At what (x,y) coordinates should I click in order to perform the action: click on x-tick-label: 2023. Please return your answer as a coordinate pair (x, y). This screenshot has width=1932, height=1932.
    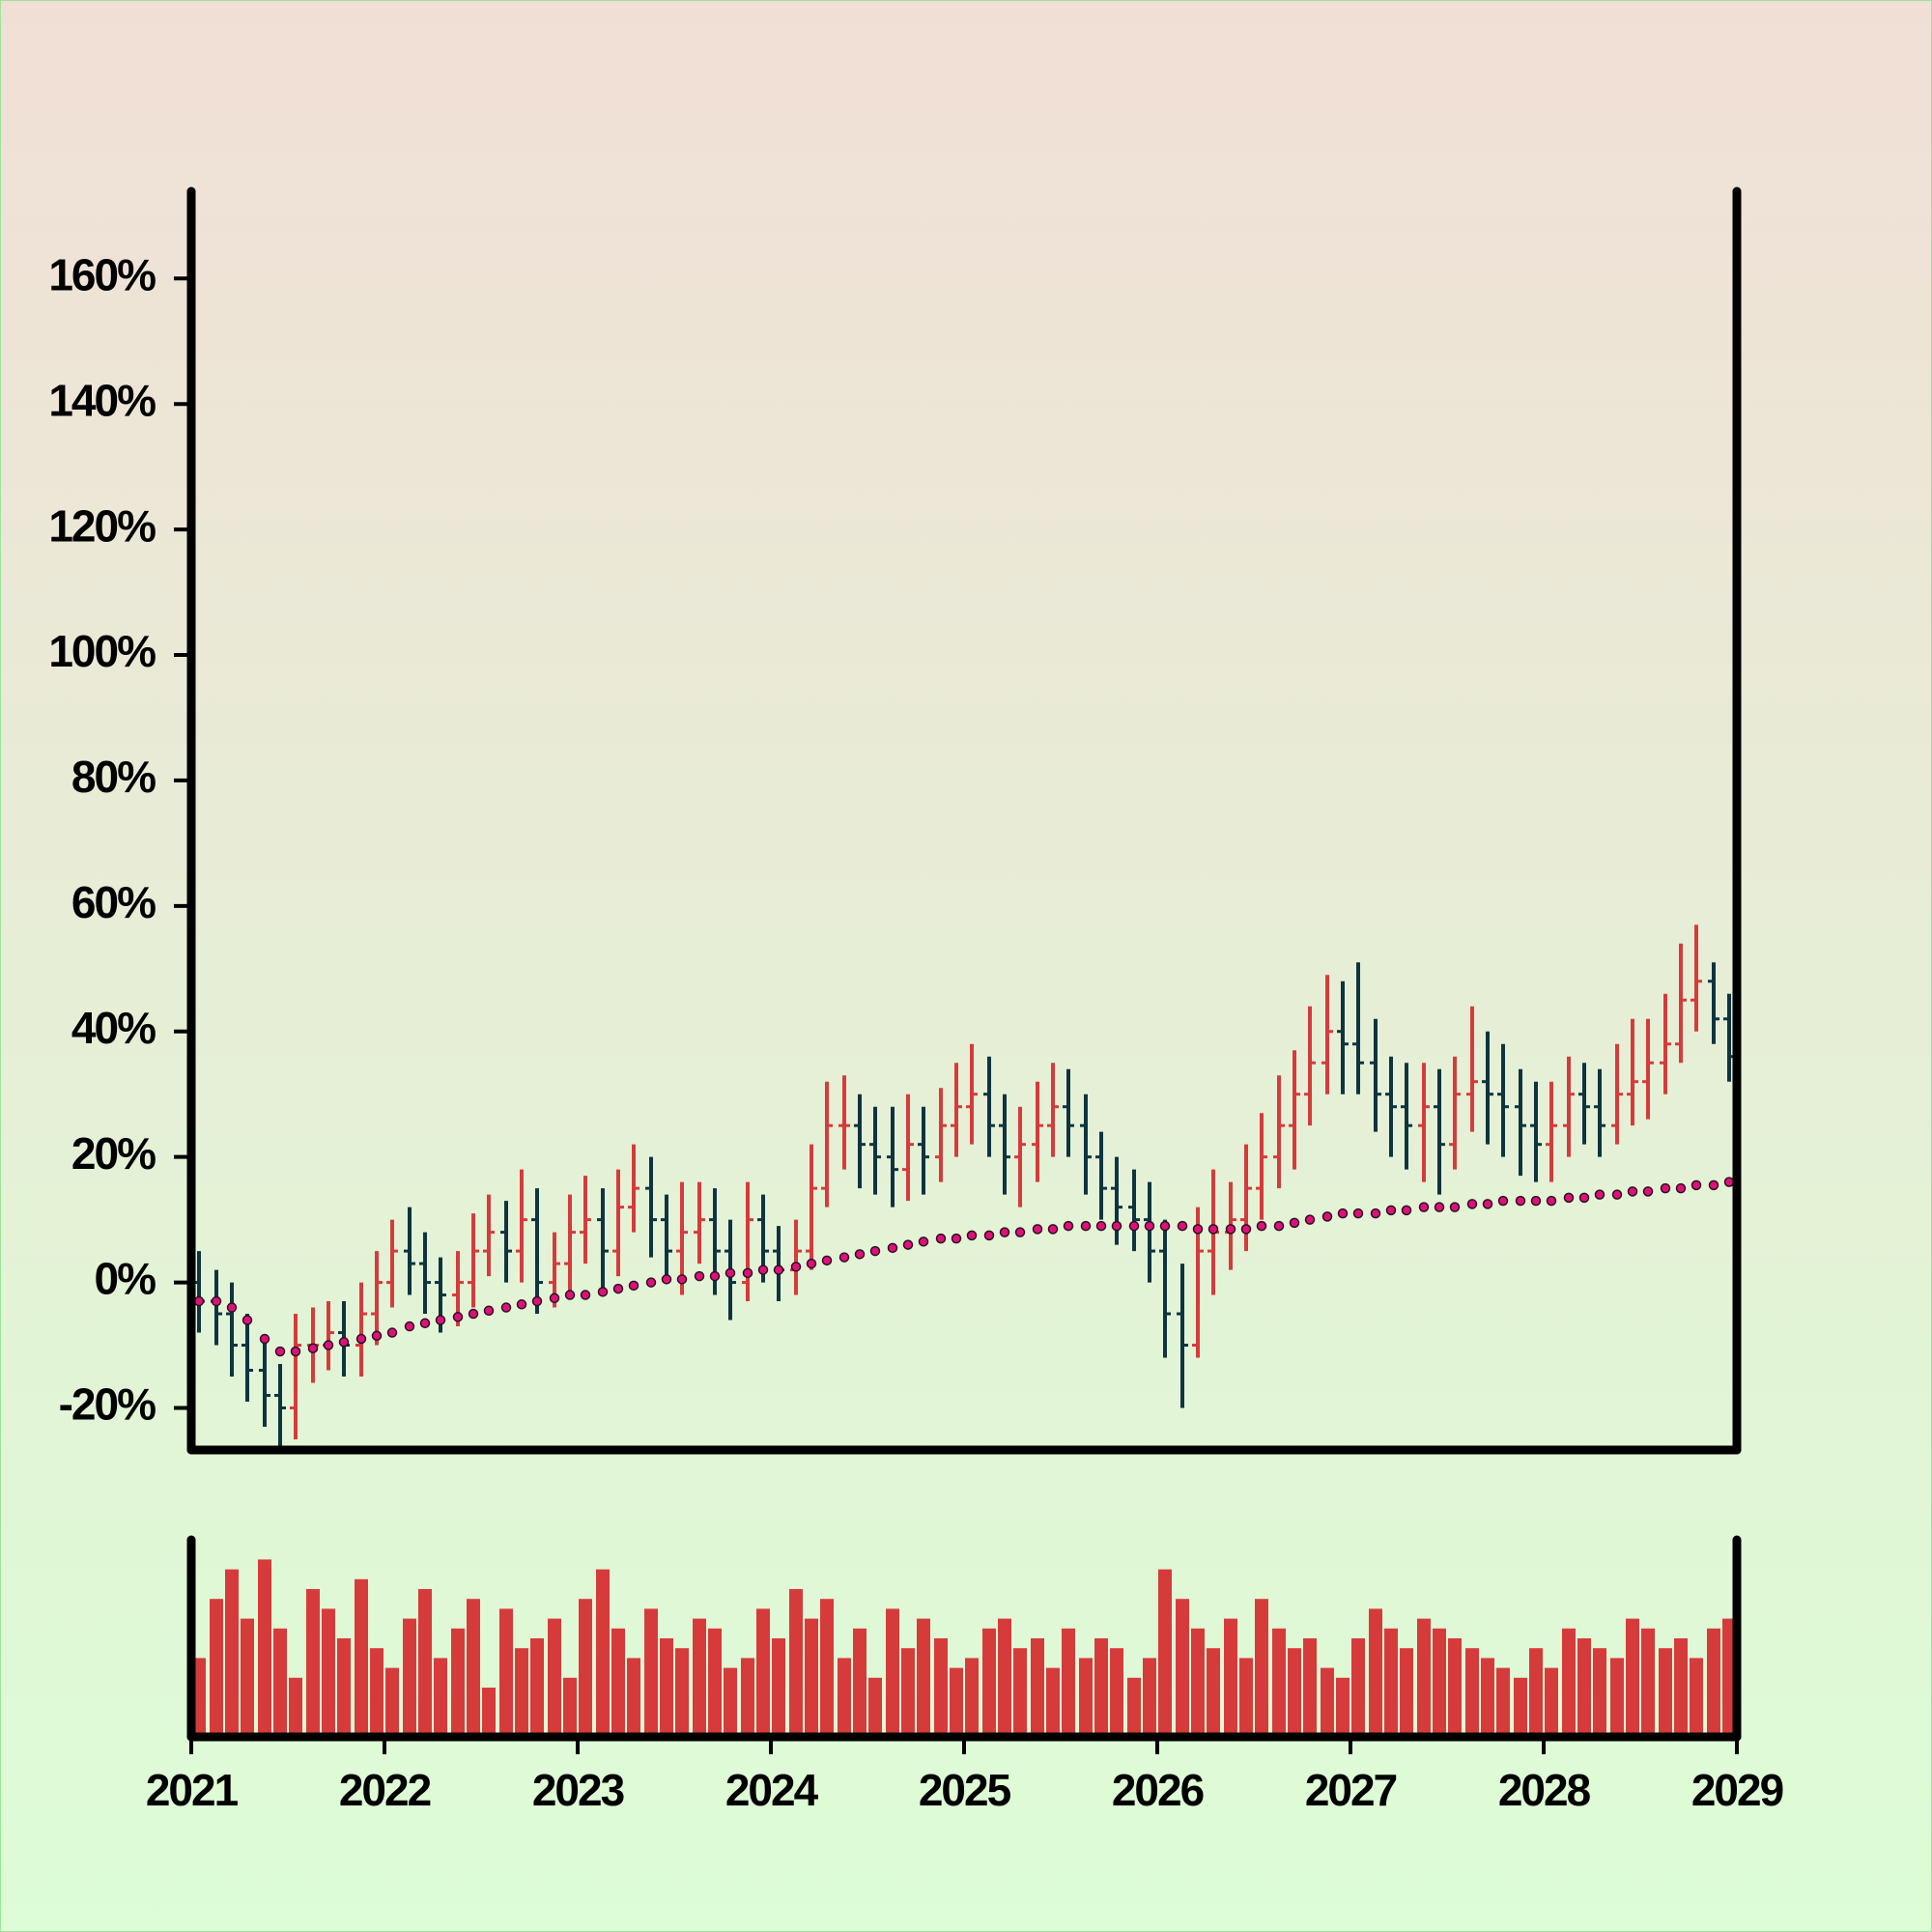
    Looking at the image, I should click on (578, 1790).